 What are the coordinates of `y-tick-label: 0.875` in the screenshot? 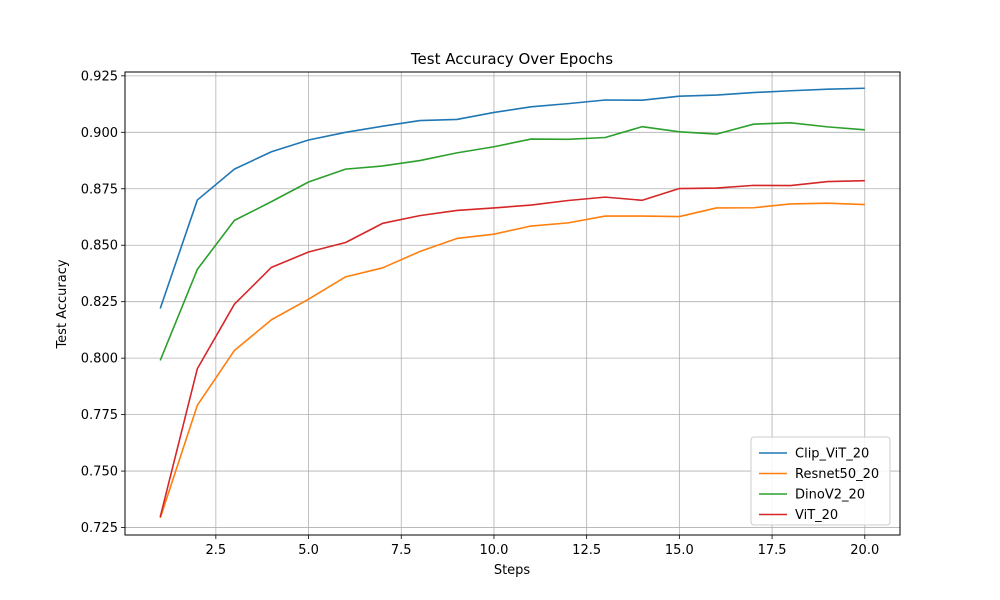 It's located at (99, 189).